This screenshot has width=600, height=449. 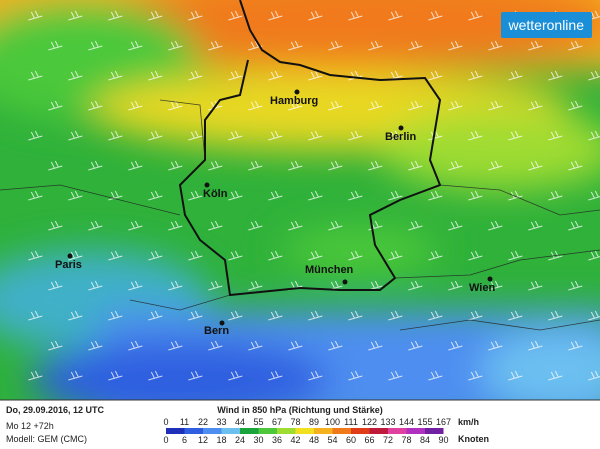 What do you see at coordinates (546, 25) in the screenshot?
I see `logo: wetteronline` at bounding box center [546, 25].